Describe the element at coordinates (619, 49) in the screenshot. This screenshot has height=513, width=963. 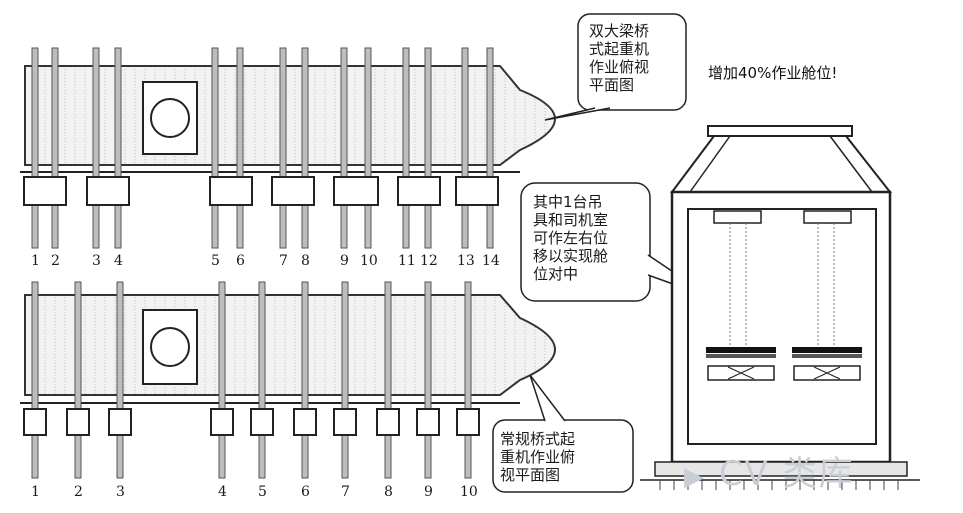
I see `callout-top-line: 式起重机` at that location.